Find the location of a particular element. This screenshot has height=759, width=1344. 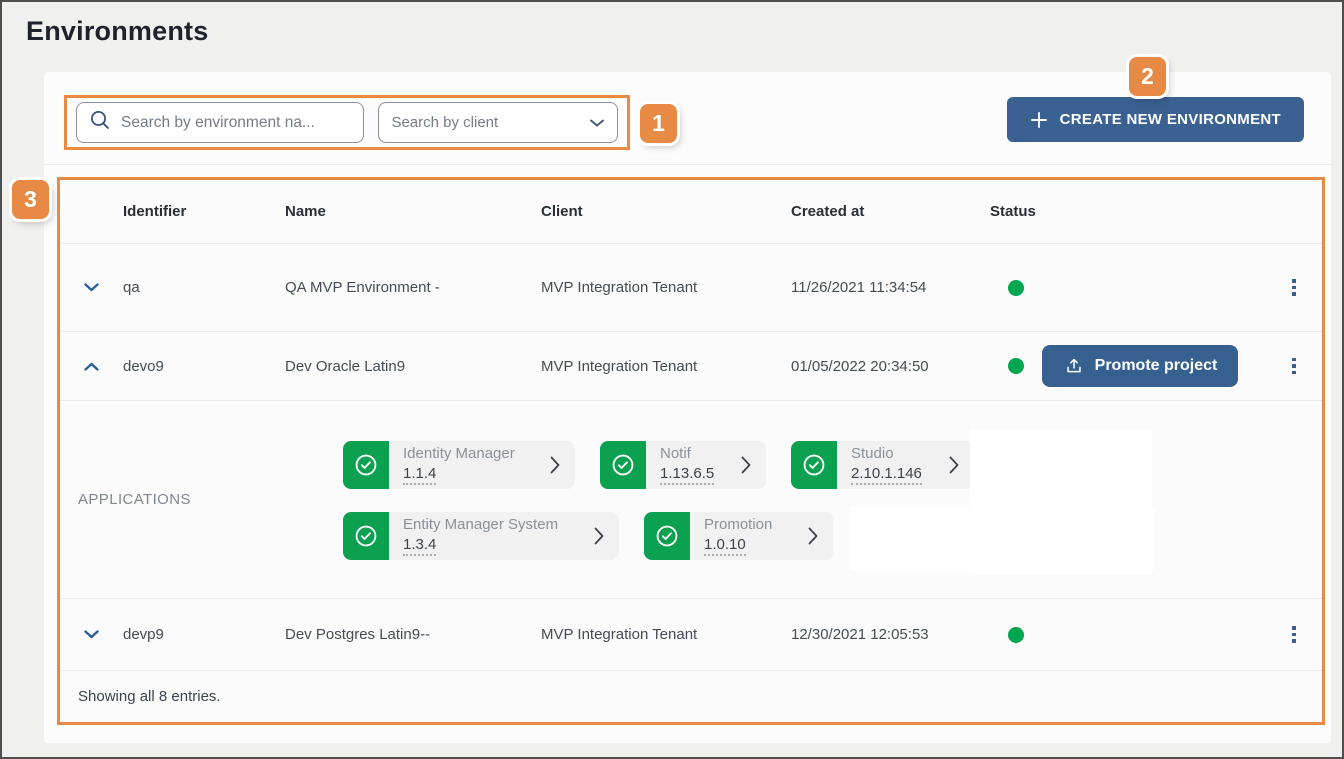

cell-identifier: devo9 is located at coordinates (143, 366).